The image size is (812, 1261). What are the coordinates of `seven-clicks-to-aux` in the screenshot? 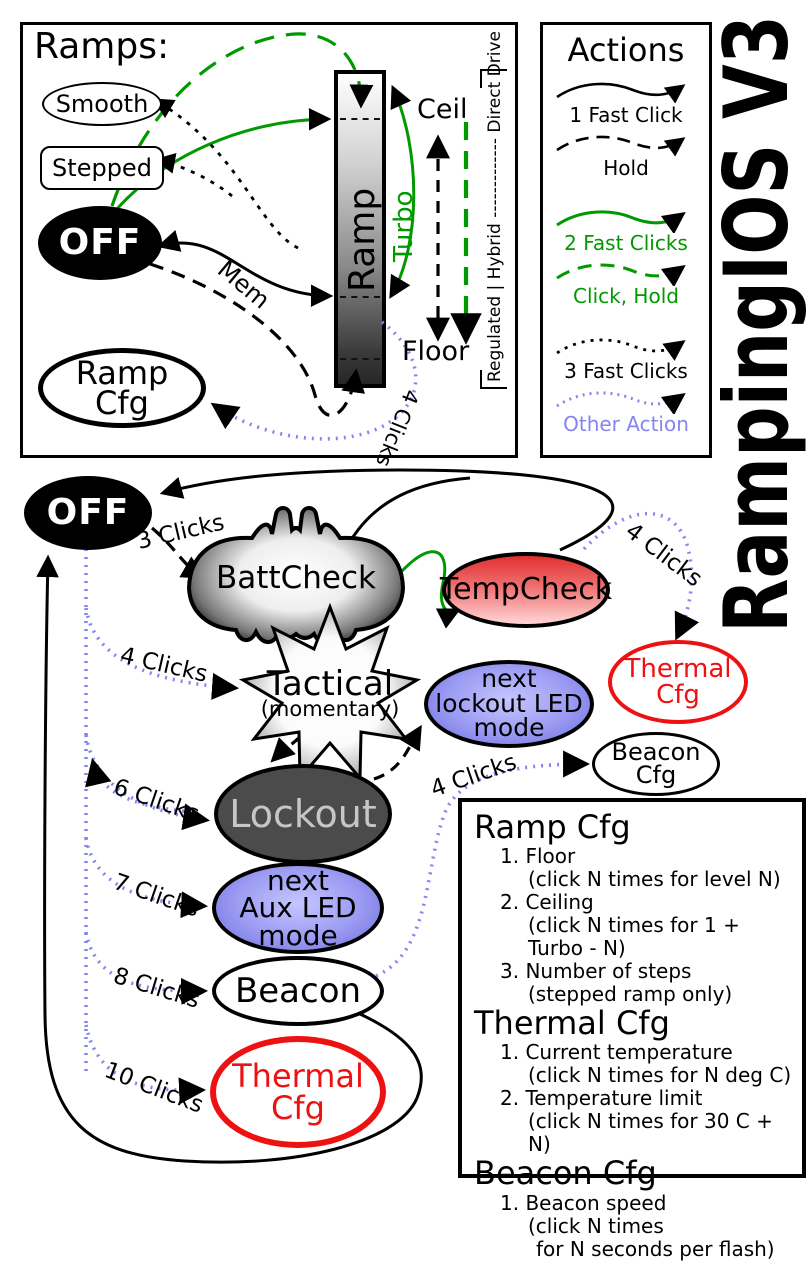 It's located at (146, 878).